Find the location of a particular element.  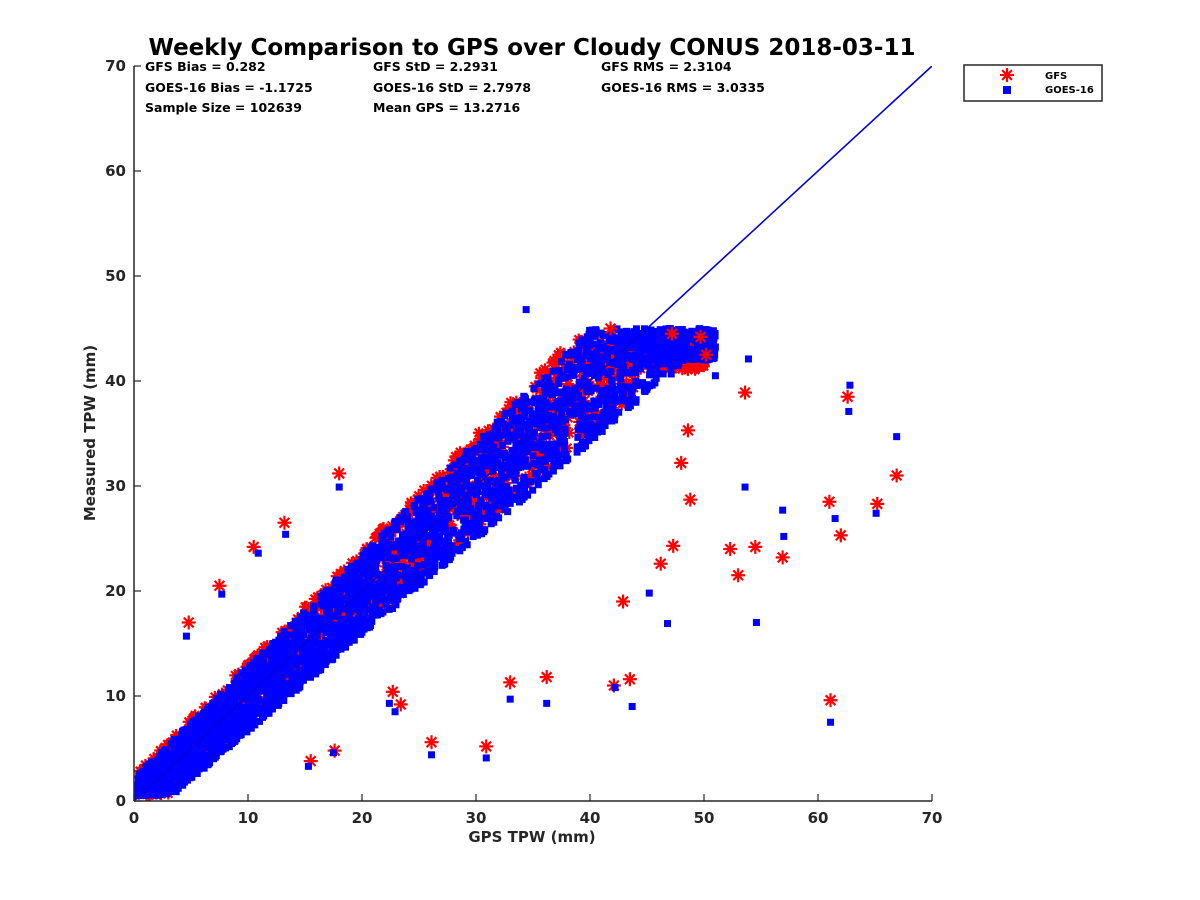

y-tick-label: 30 is located at coordinates (115, 486).